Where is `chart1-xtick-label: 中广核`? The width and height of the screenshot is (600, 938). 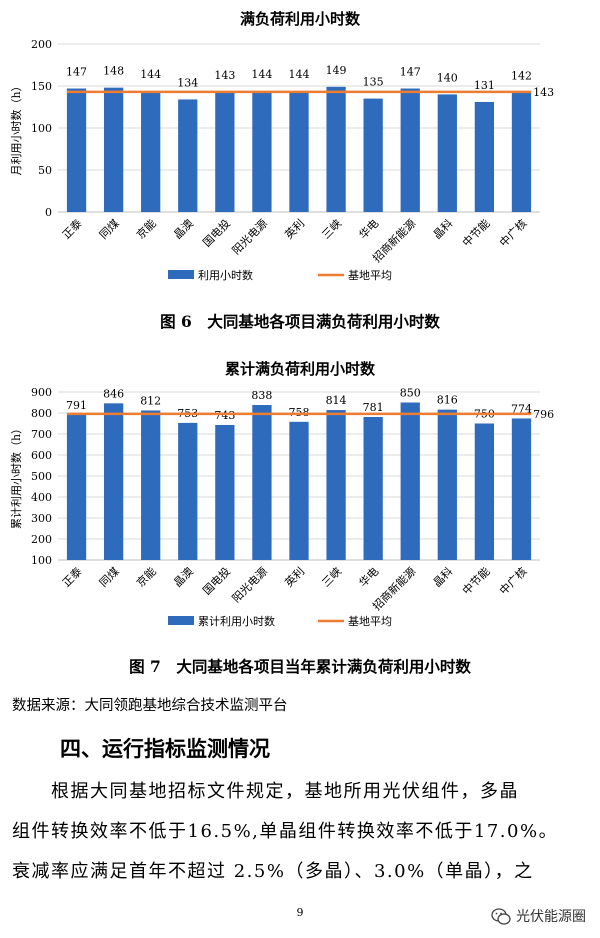 chart1-xtick-label: 中广核 is located at coordinates (512, 232).